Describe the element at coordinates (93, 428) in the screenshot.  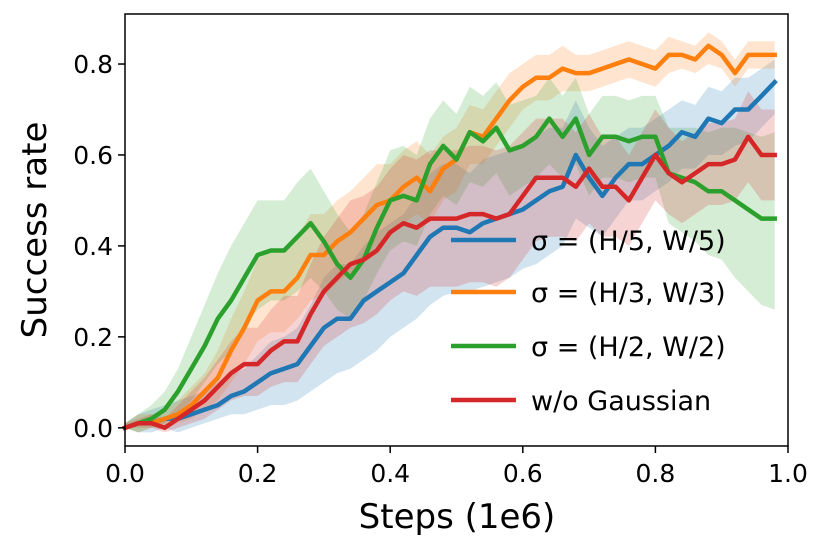
I see `y-tick-label: 0.0` at that location.